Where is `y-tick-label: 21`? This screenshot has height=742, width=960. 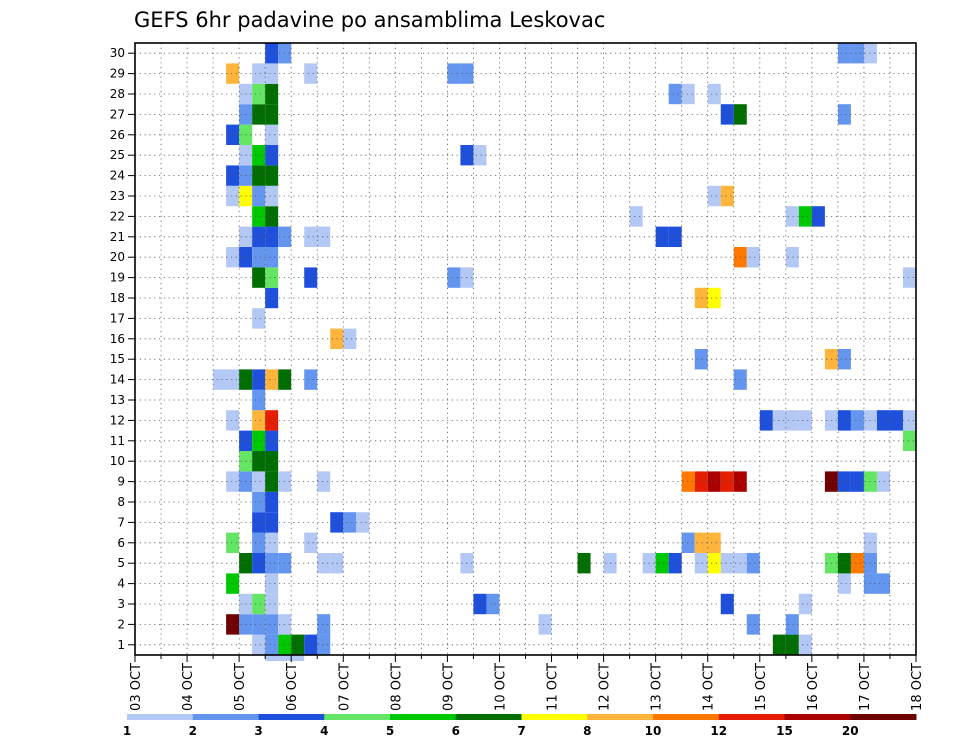 y-tick-label: 21 is located at coordinates (117, 237).